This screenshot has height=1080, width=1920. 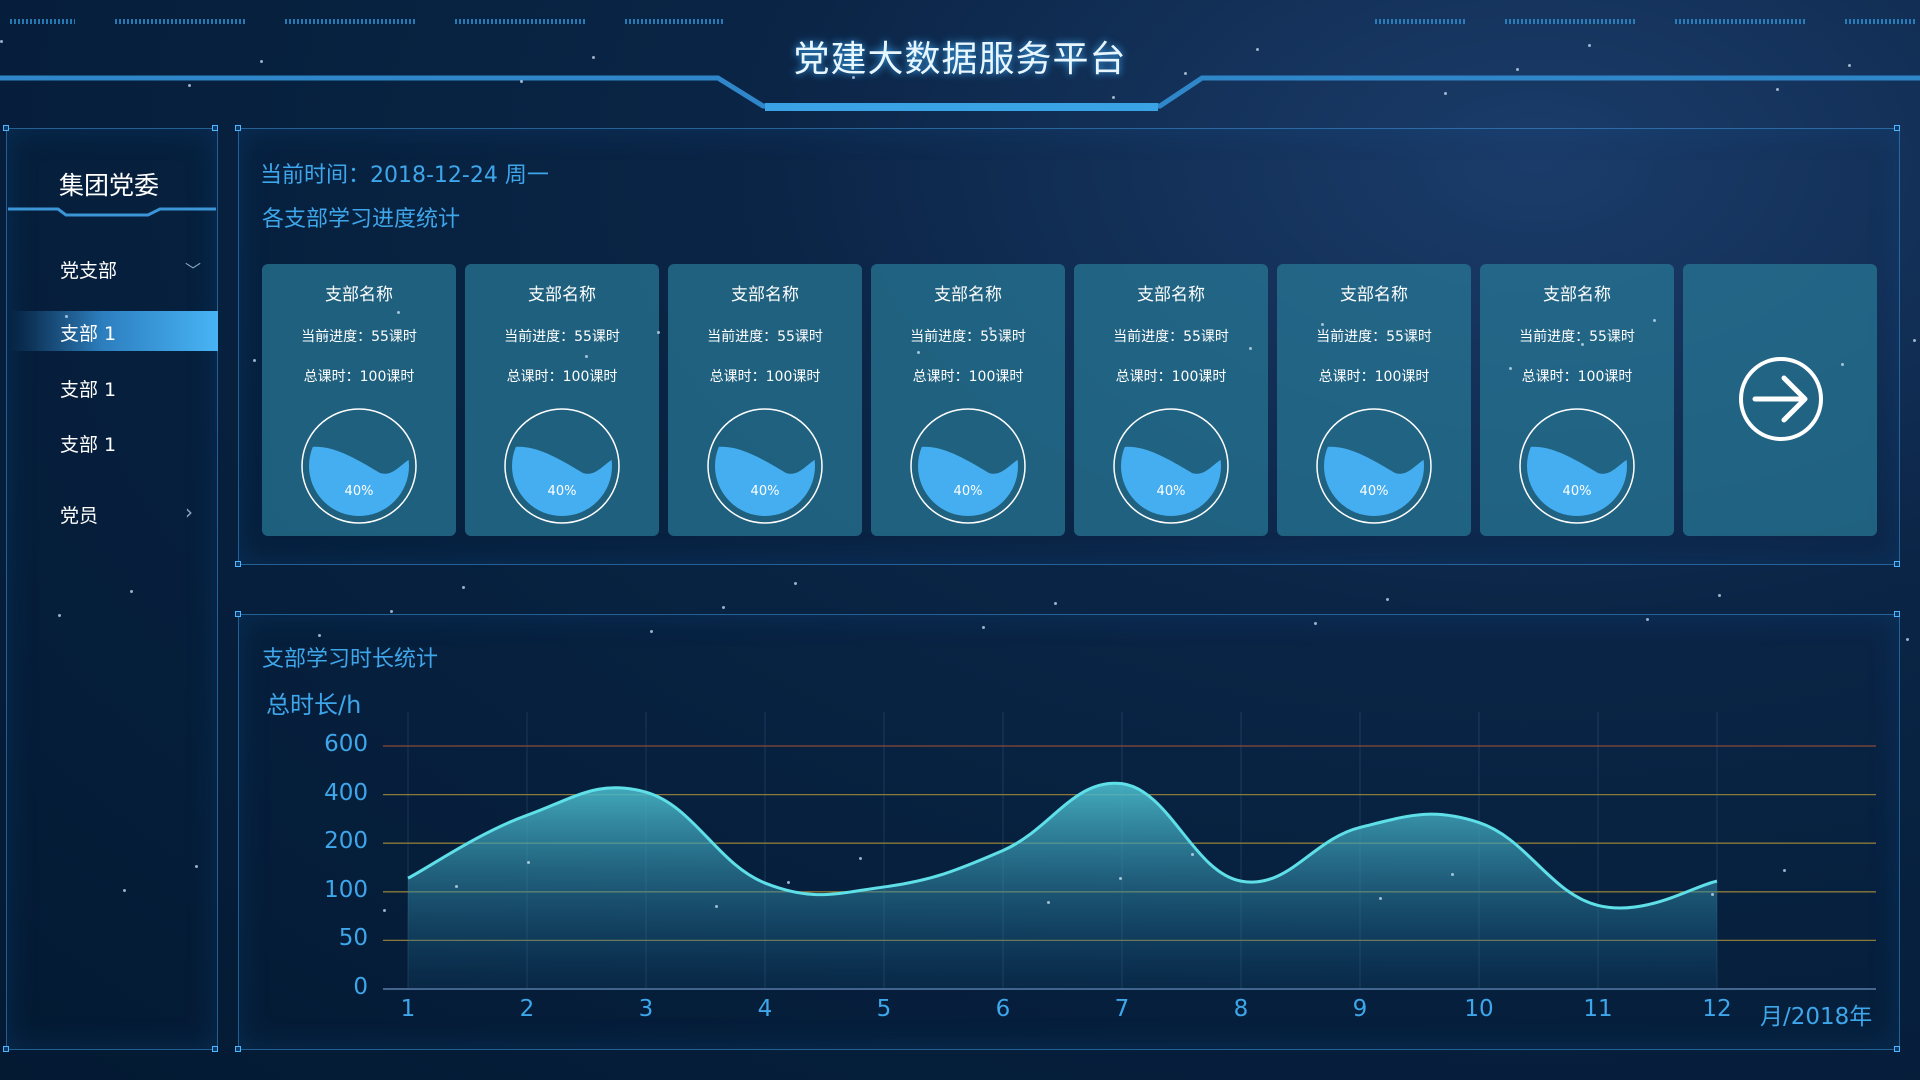 What do you see at coordinates (1717, 1009) in the screenshot?
I see `x-tick-label: 12` at bounding box center [1717, 1009].